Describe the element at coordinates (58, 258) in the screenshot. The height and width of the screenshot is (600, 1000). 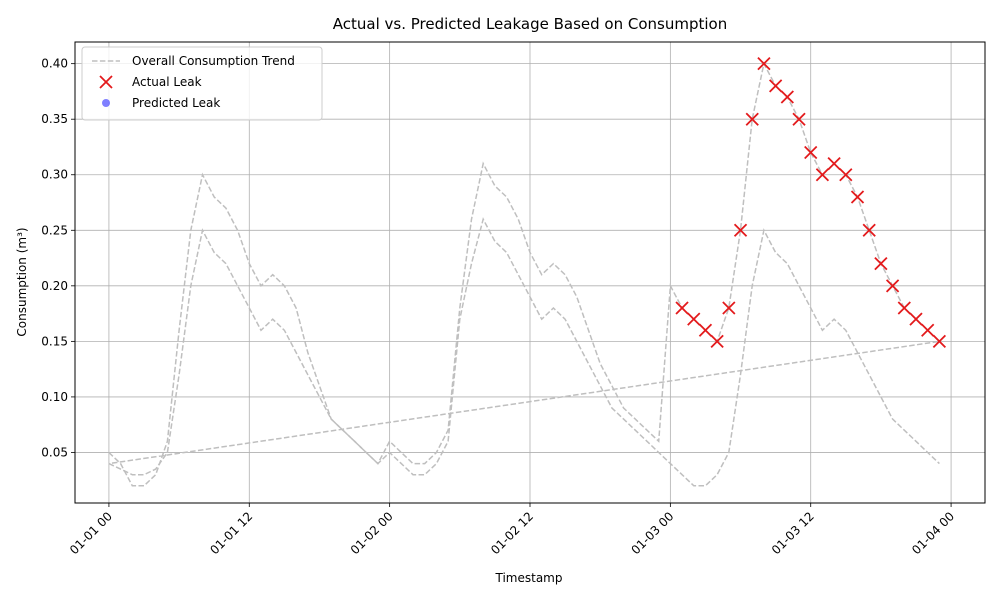
I see `y-axis: 0.05 0.10 0.15 0.20 0.25 0.30 0.35 0.40` at that location.